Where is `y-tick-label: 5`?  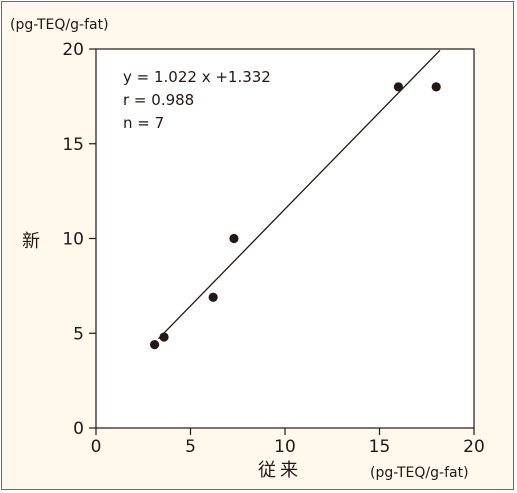 y-tick-label: 5 is located at coordinates (78, 334).